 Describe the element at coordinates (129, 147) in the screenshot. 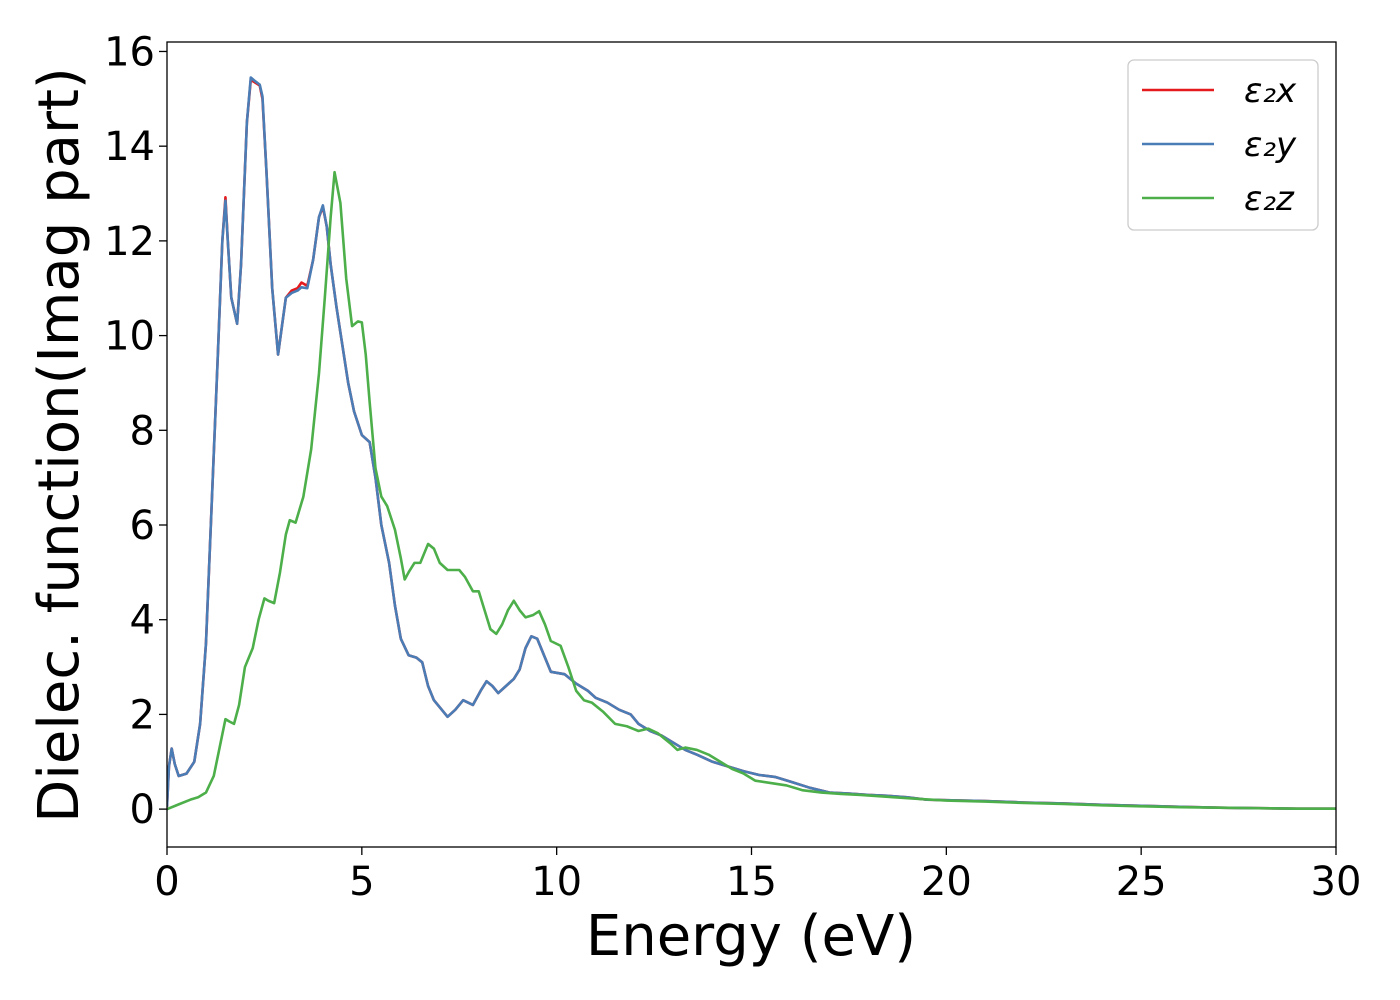

I see `y-tick-label: 14` at that location.